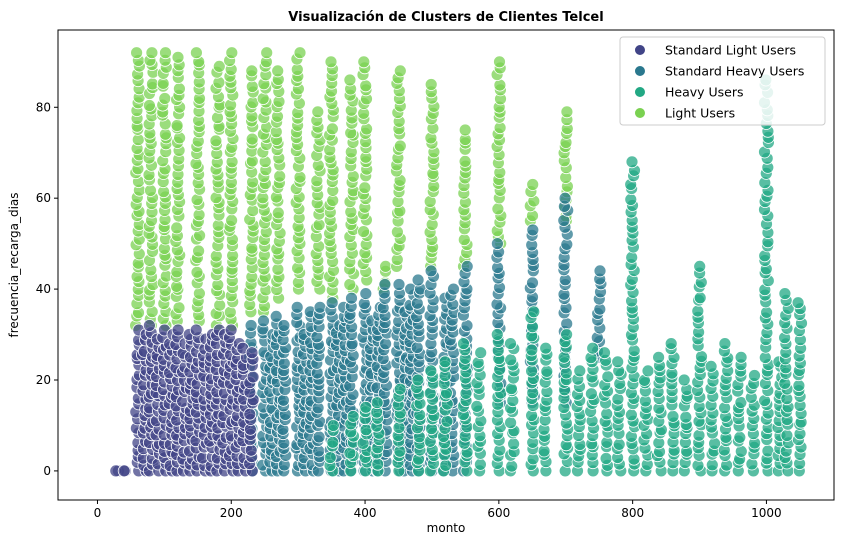  I want to click on legend-box, so click(722, 81).